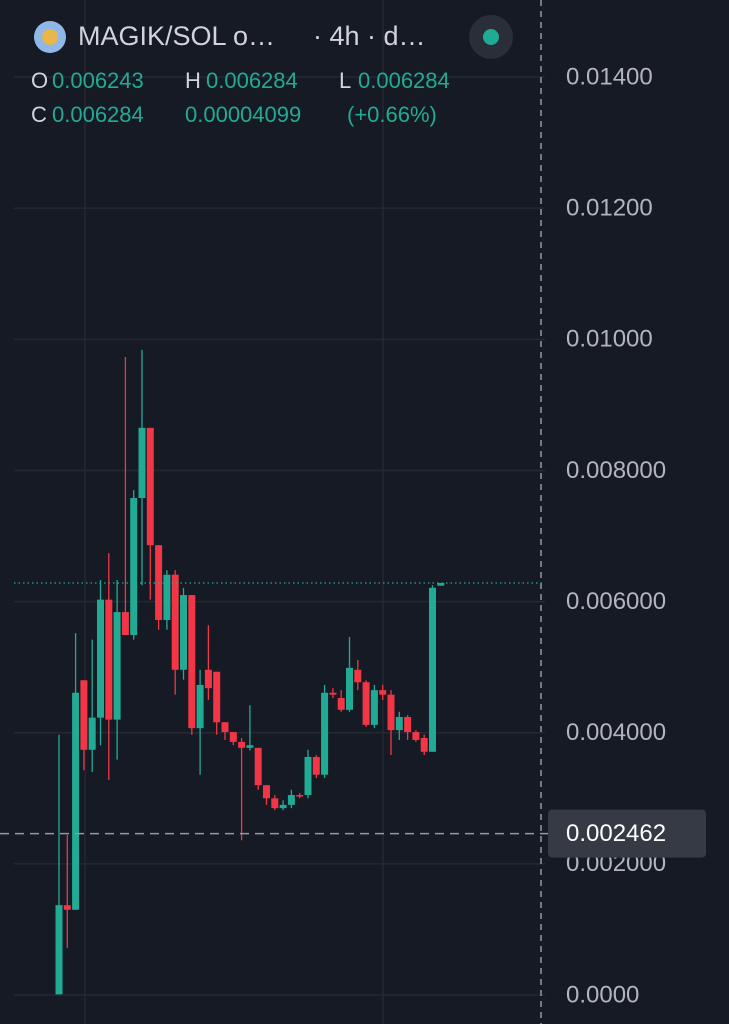  I want to click on high-key: H, so click(193, 80).